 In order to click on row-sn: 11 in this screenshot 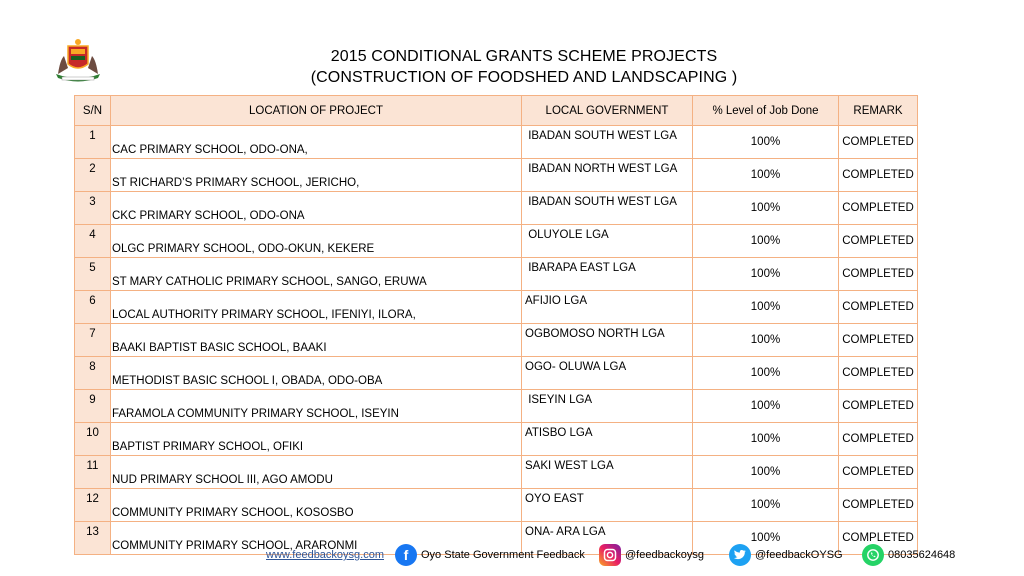, I will do `click(92, 472)`.